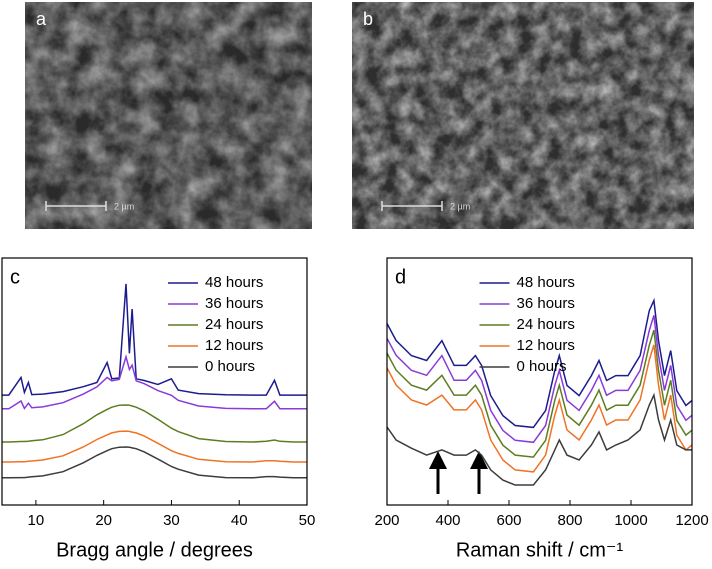 This screenshot has height=569, width=712. What do you see at coordinates (400, 277) in the screenshot?
I see `panel-label: d` at bounding box center [400, 277].